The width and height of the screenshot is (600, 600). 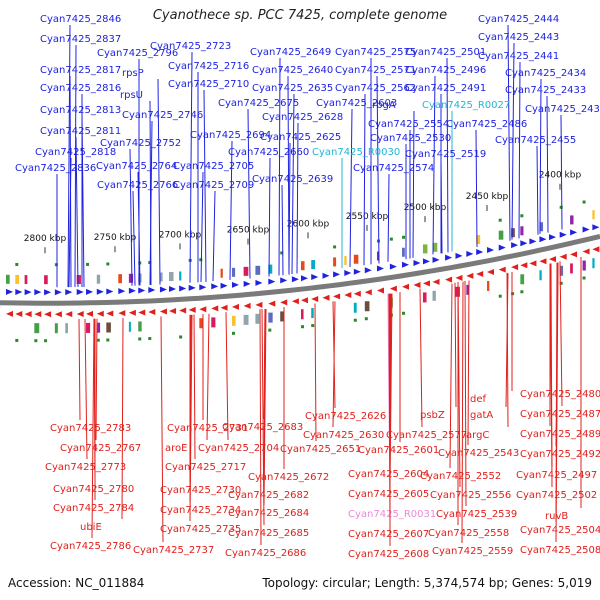 What do you see at coordinates (248, 230) in the screenshot?
I see `tick-label: 2650 kbp` at bounding box center [248, 230].